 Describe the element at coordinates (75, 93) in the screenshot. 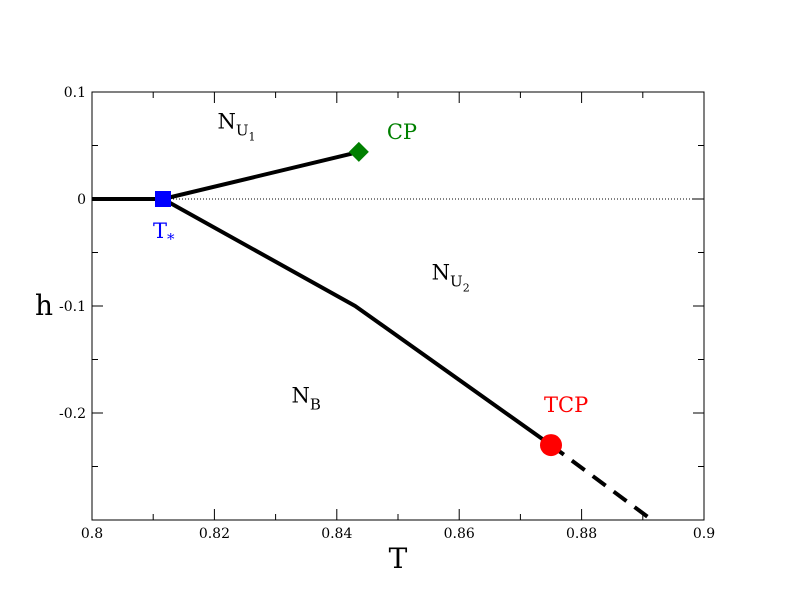

I see `y-tick-label: 0.1` at that location.